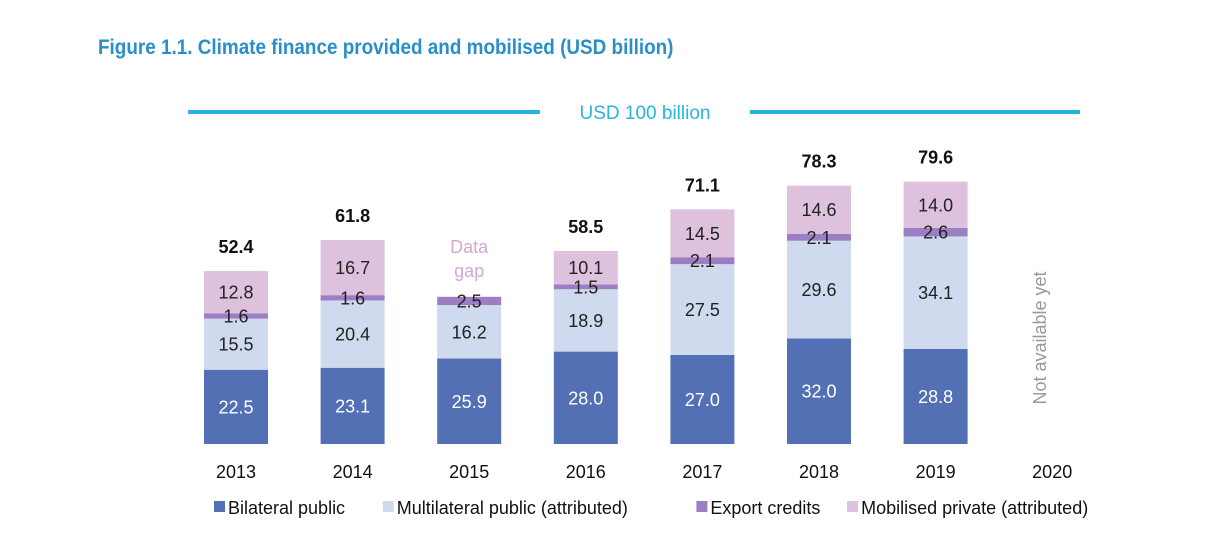 The width and height of the screenshot is (1212, 549). I want to click on legend-label: Bilateral public, so click(286, 508).